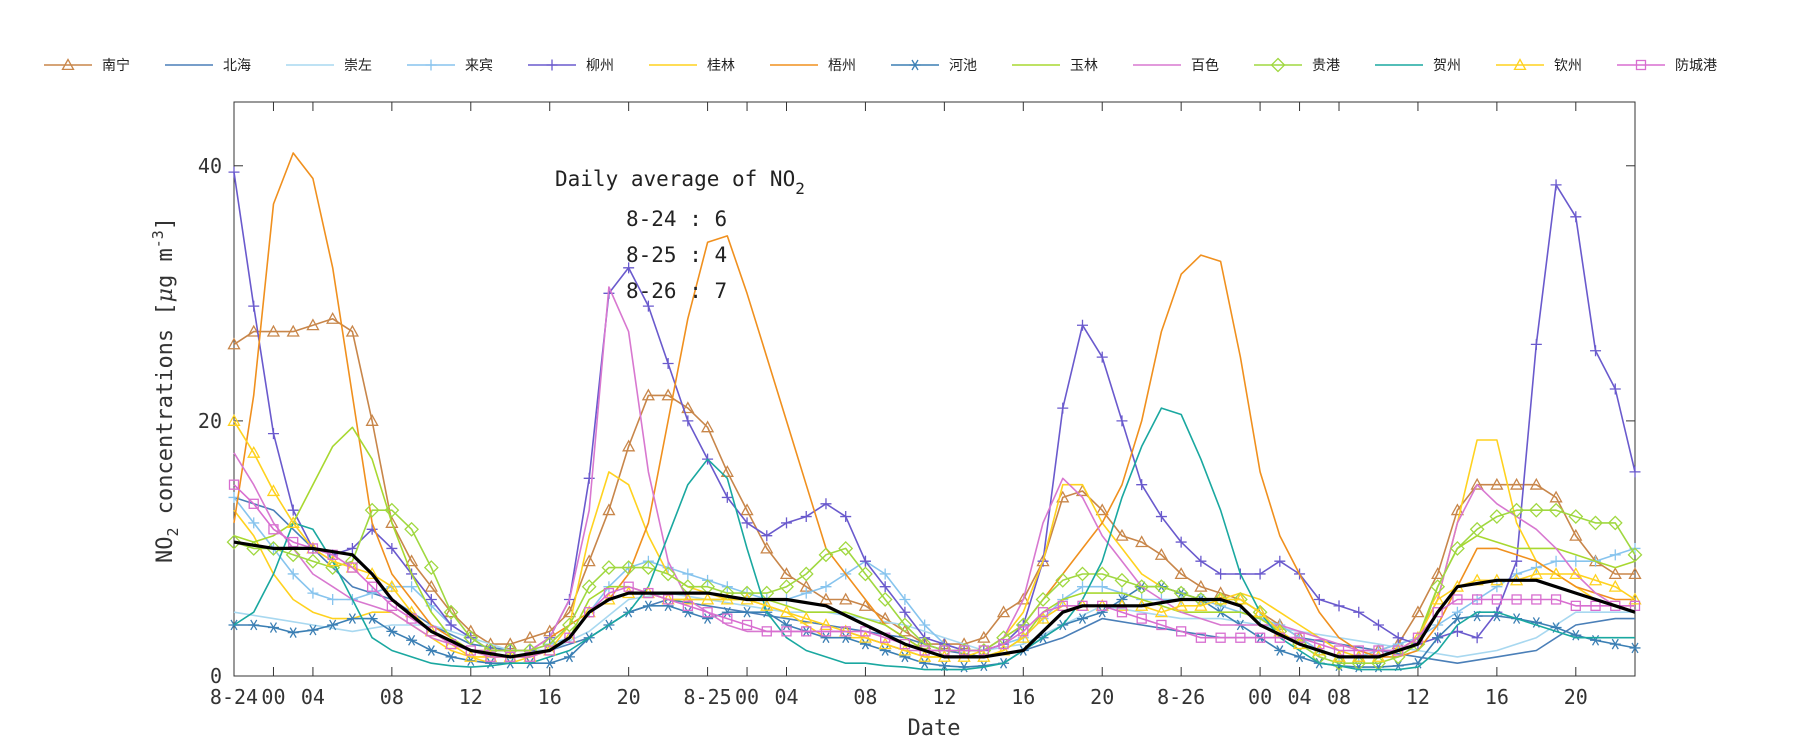 The image size is (1800, 750). I want to click on x-tick-label: 04, so click(1300, 697).